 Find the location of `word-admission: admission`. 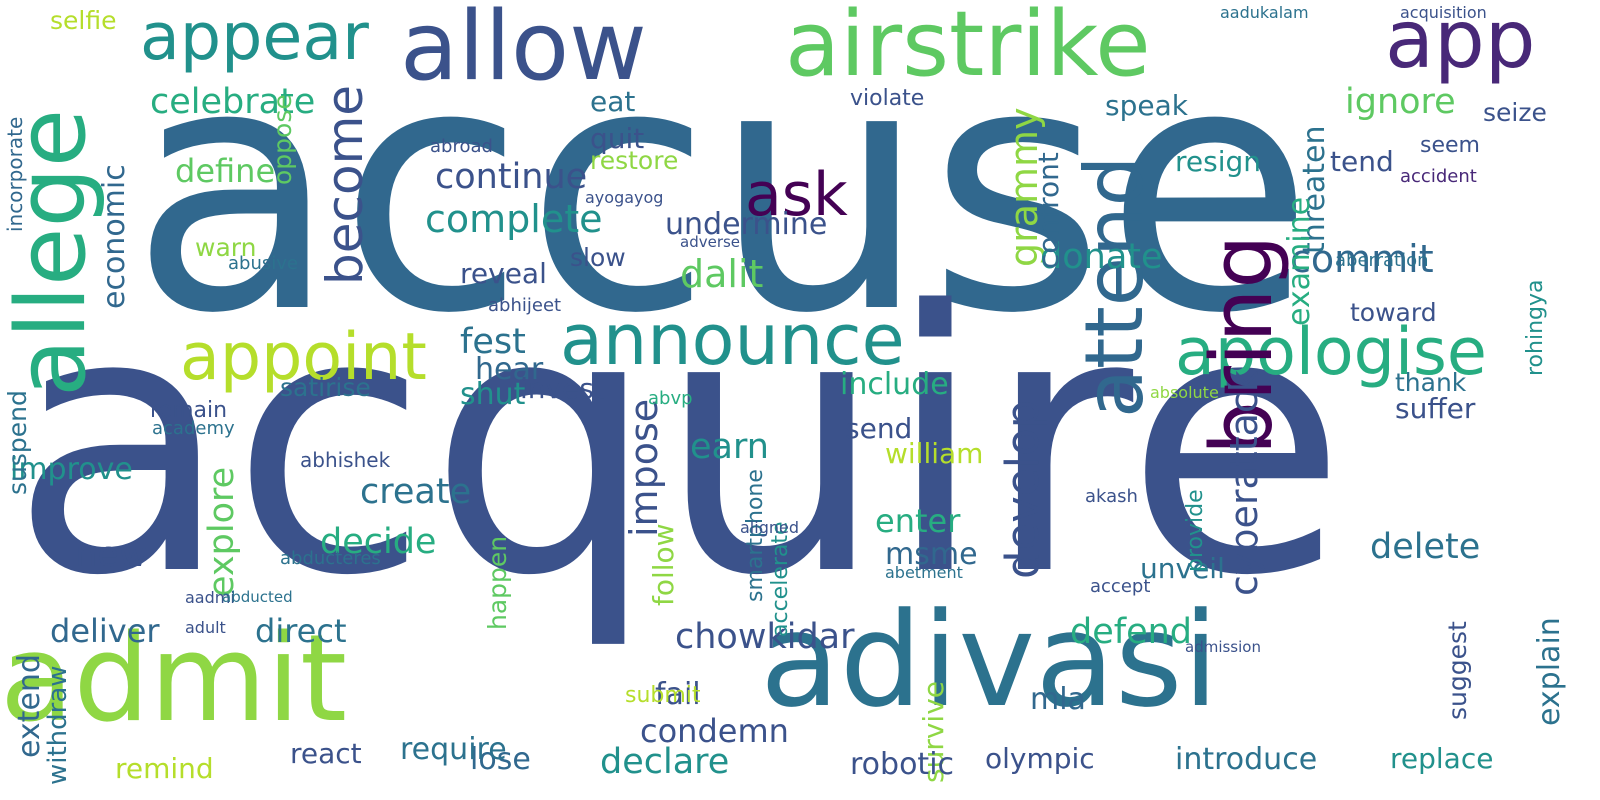

word-admission: admission is located at coordinates (1223, 647).